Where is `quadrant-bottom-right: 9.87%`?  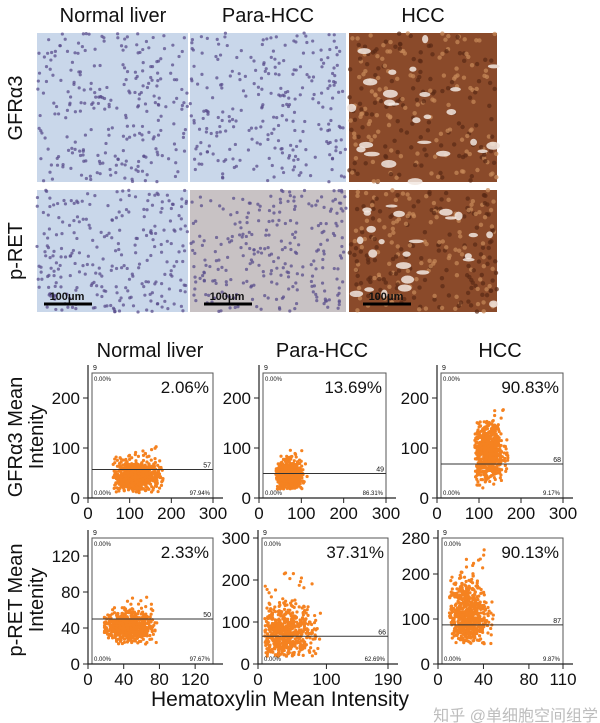 quadrant-bottom-right: 9.87% is located at coordinates (552, 660).